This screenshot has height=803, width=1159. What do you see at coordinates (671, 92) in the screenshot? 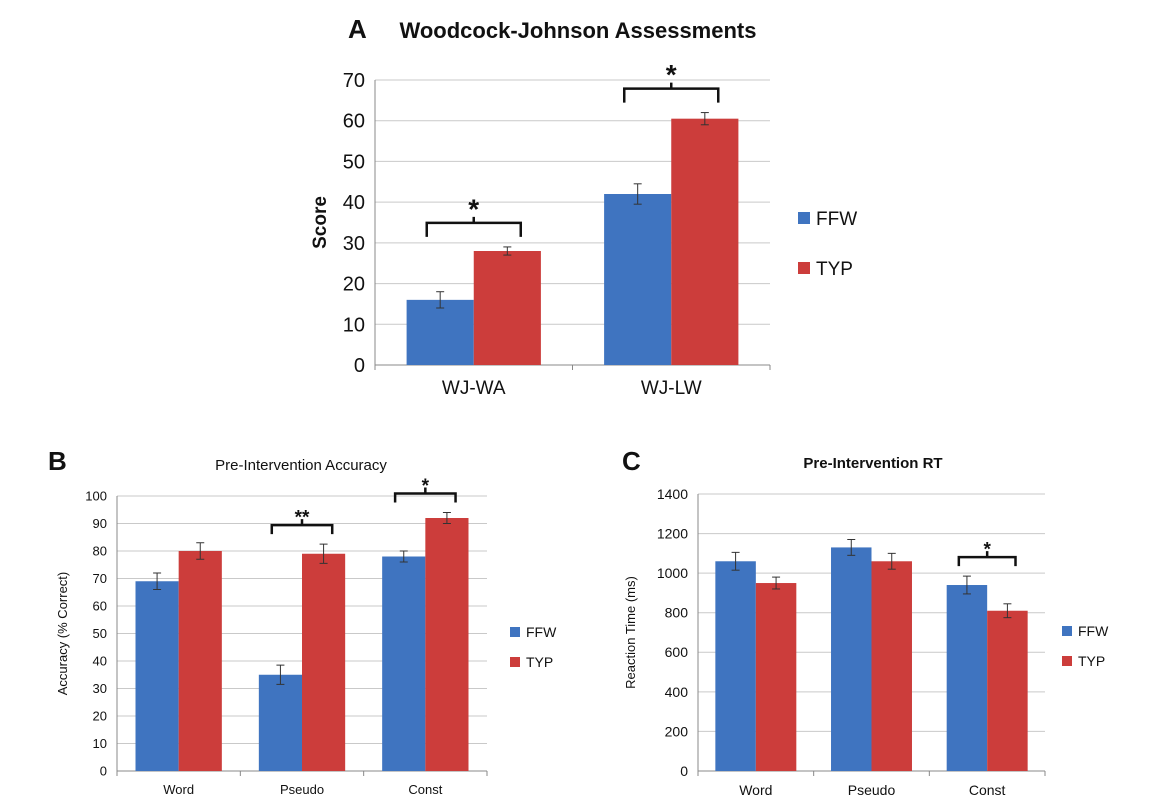
I see `significance-bracket-wj-lw` at bounding box center [671, 92].